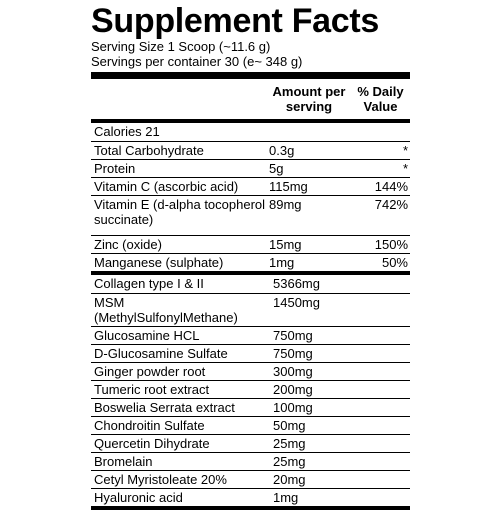  Describe the element at coordinates (391, 244) in the screenshot. I see `nutrient-daily-value: 150%` at that location.